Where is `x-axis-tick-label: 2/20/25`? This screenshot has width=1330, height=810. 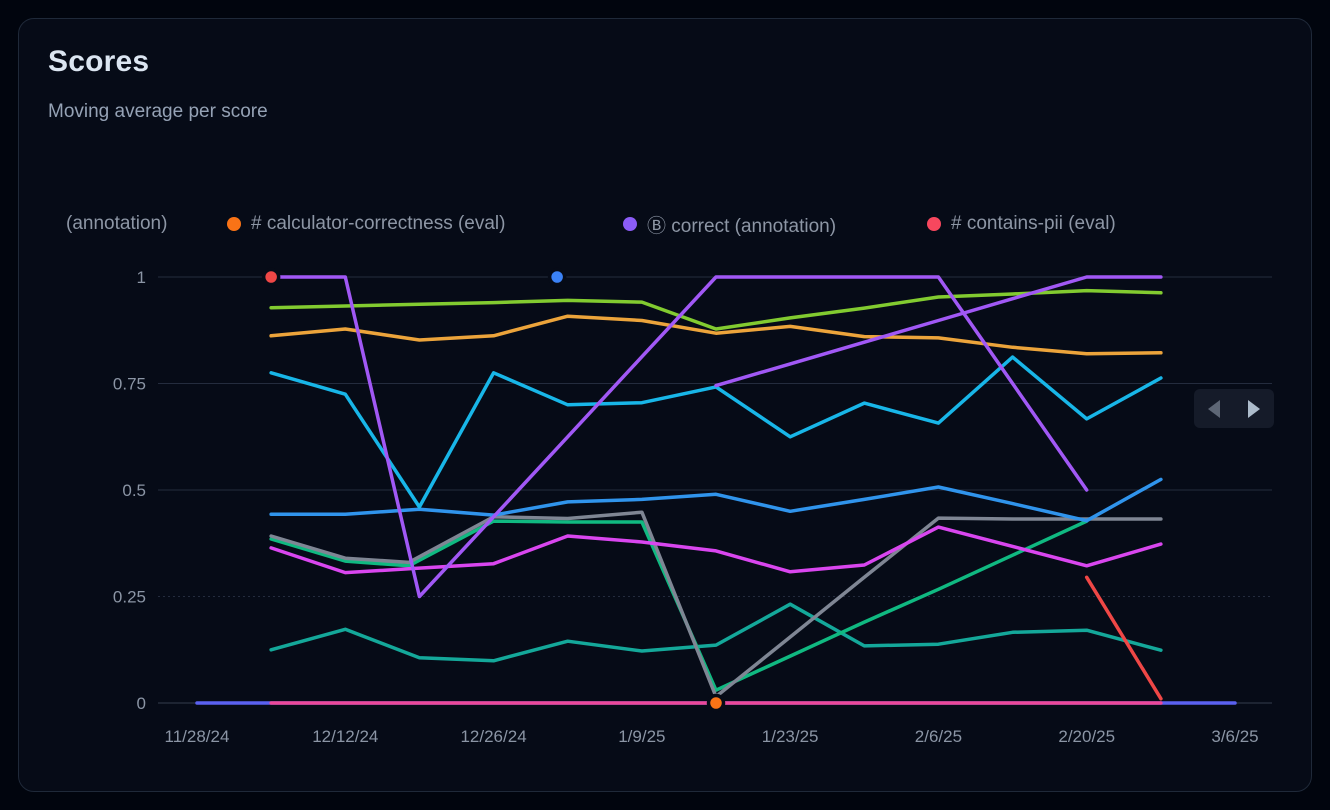 x-axis-tick-label: 2/20/25 is located at coordinates (1086, 736).